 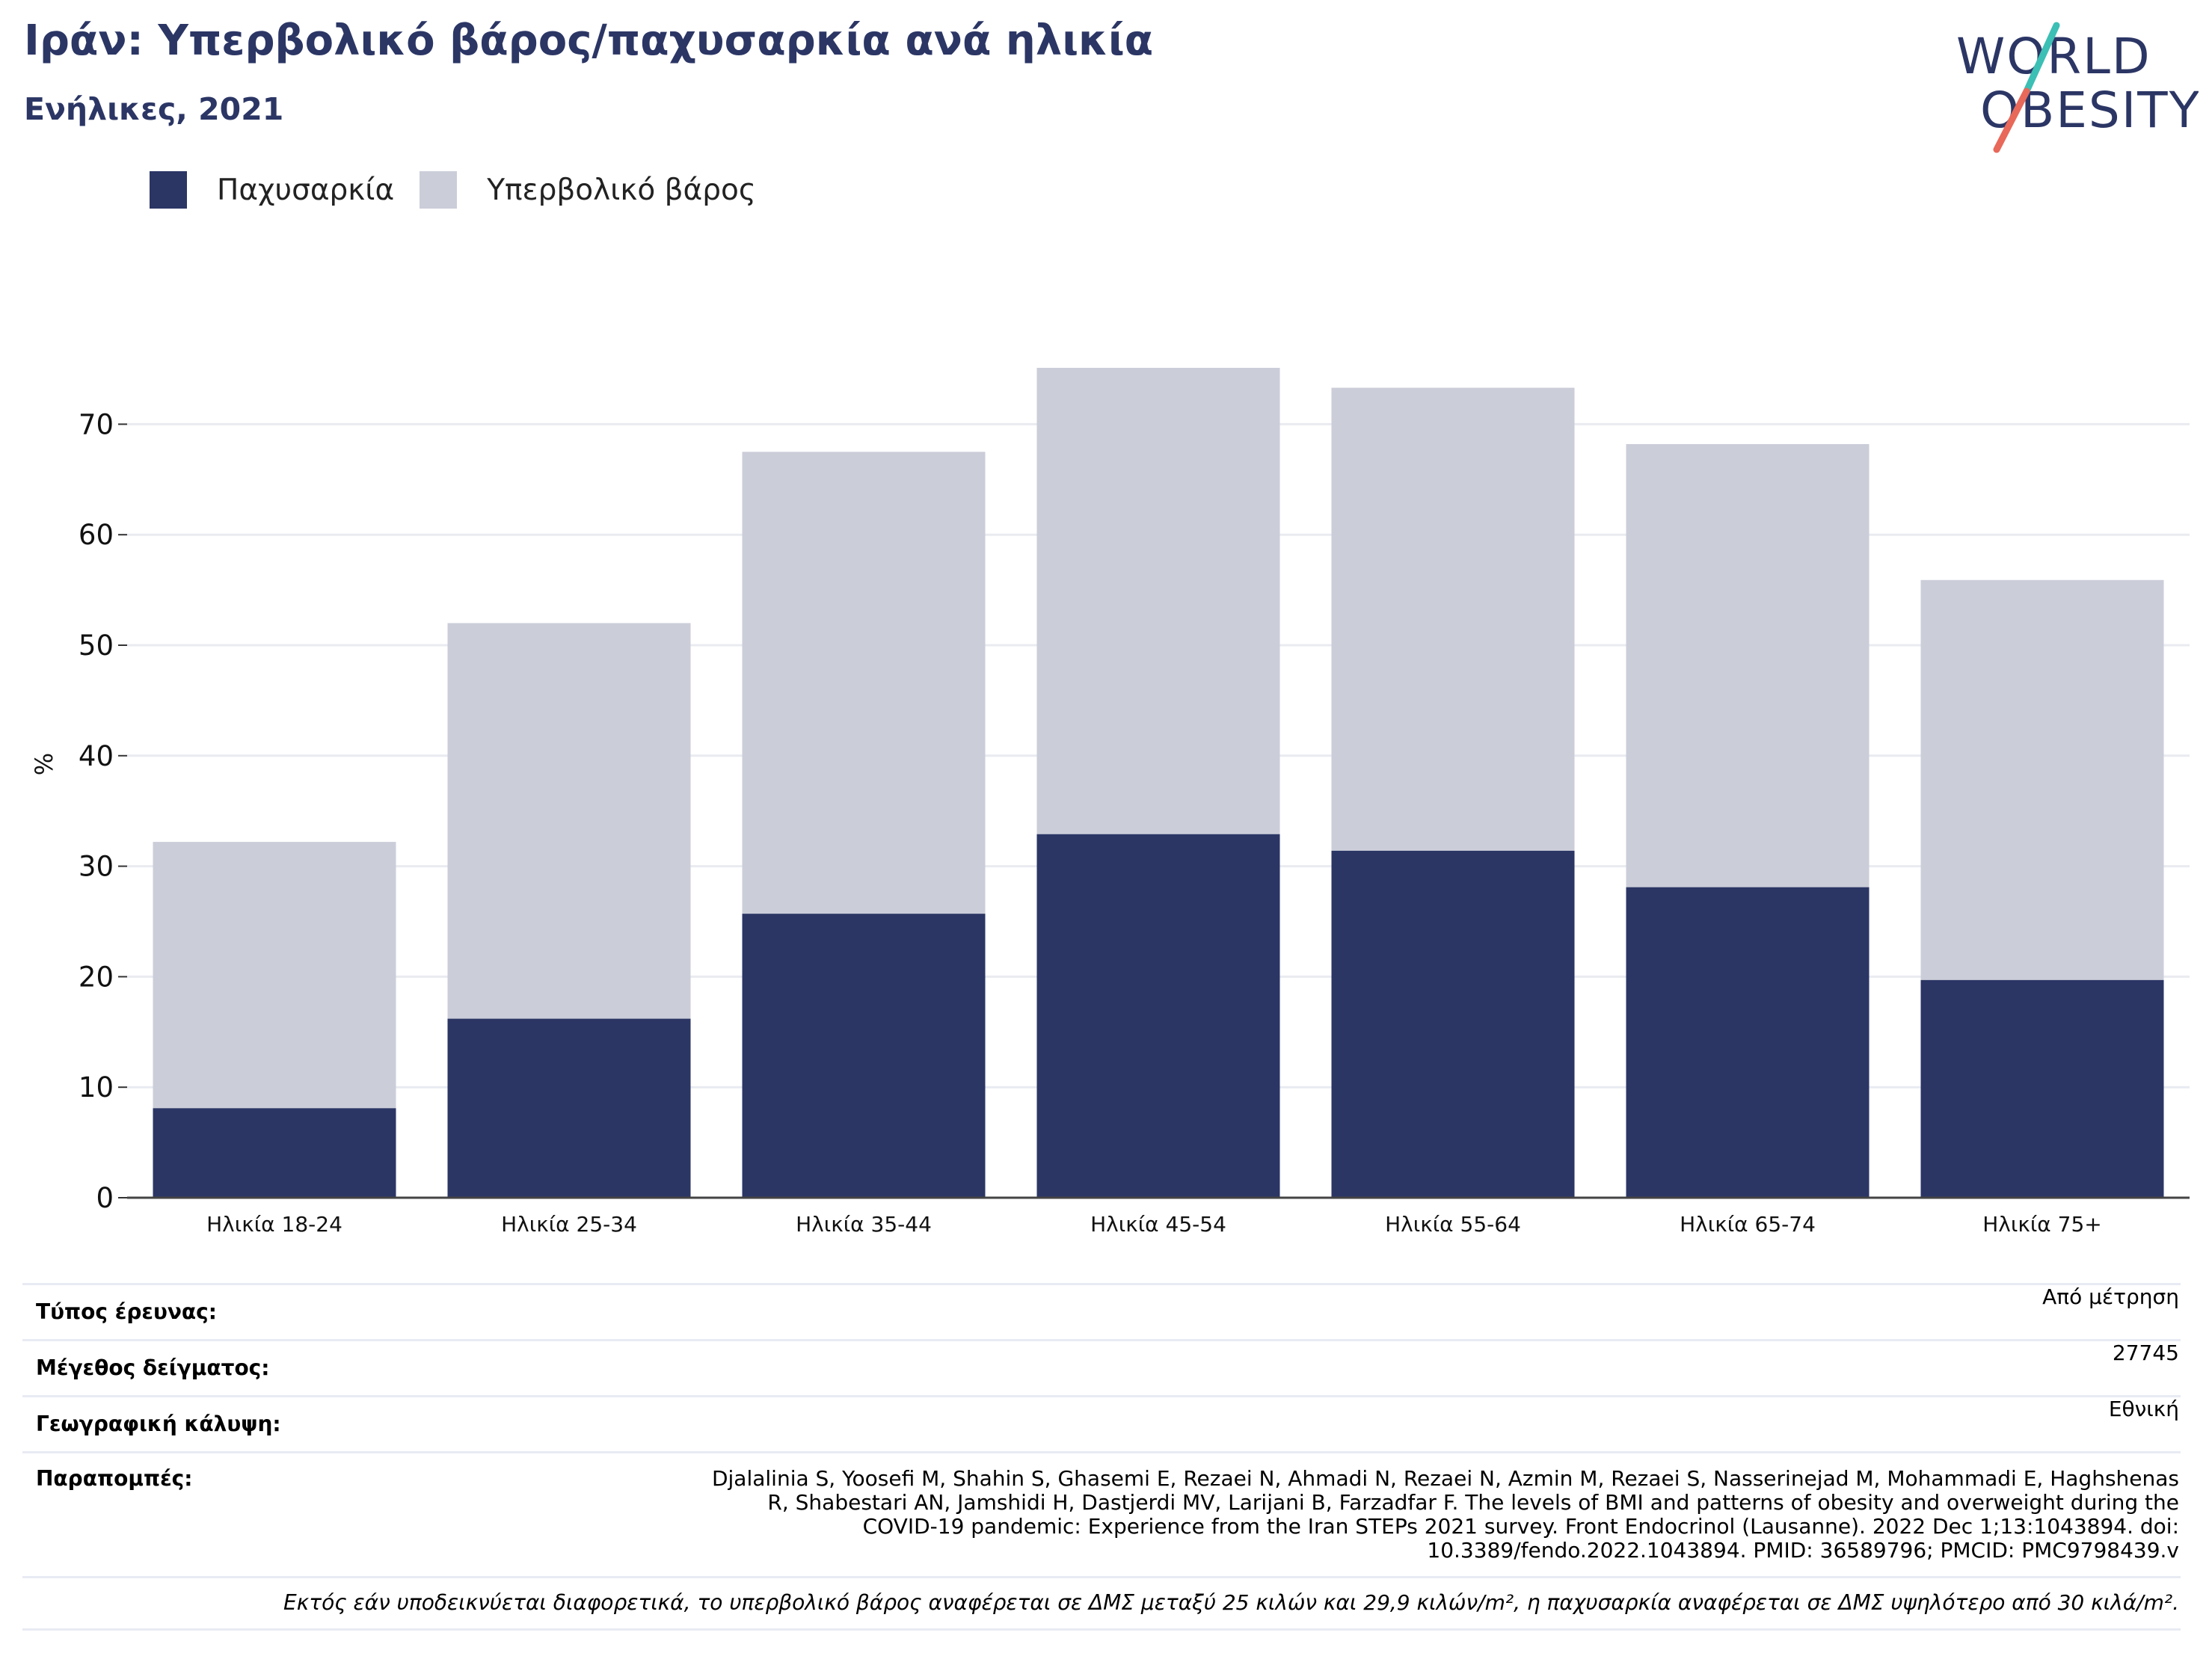 I want to click on y-tick-label: 0, so click(x=105, y=1198).